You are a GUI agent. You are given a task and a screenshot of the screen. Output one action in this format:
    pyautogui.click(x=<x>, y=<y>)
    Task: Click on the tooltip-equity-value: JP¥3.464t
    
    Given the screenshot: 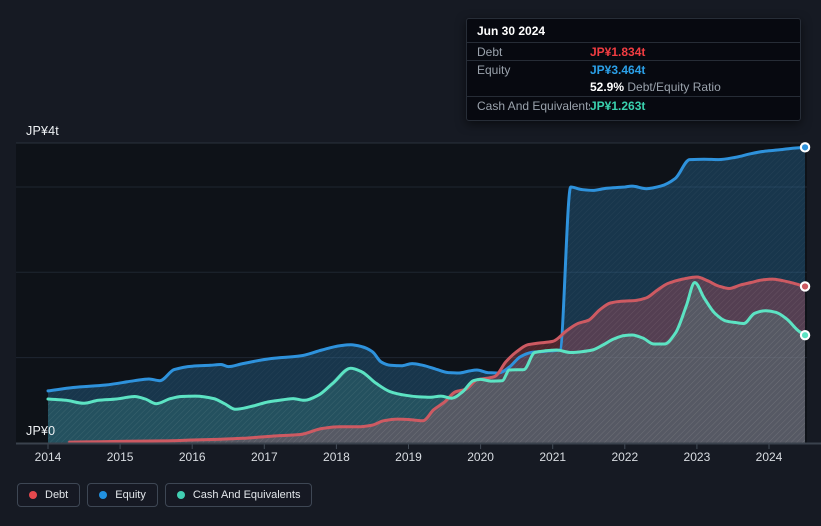 What is the action you would take?
    pyautogui.click(x=618, y=69)
    